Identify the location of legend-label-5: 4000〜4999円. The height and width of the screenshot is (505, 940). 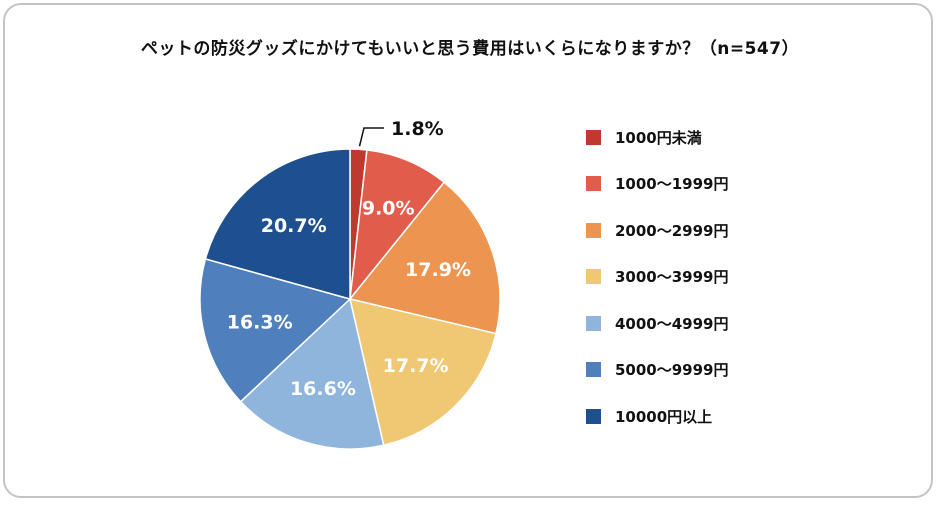
(672, 323).